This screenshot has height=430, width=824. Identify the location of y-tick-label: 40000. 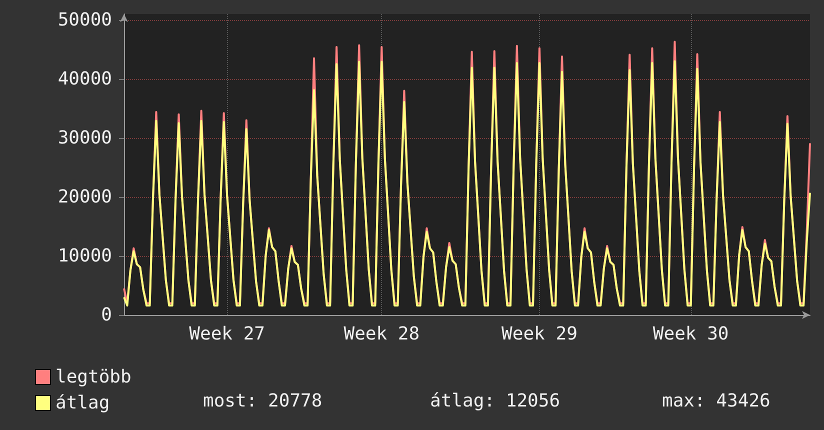
(85, 79).